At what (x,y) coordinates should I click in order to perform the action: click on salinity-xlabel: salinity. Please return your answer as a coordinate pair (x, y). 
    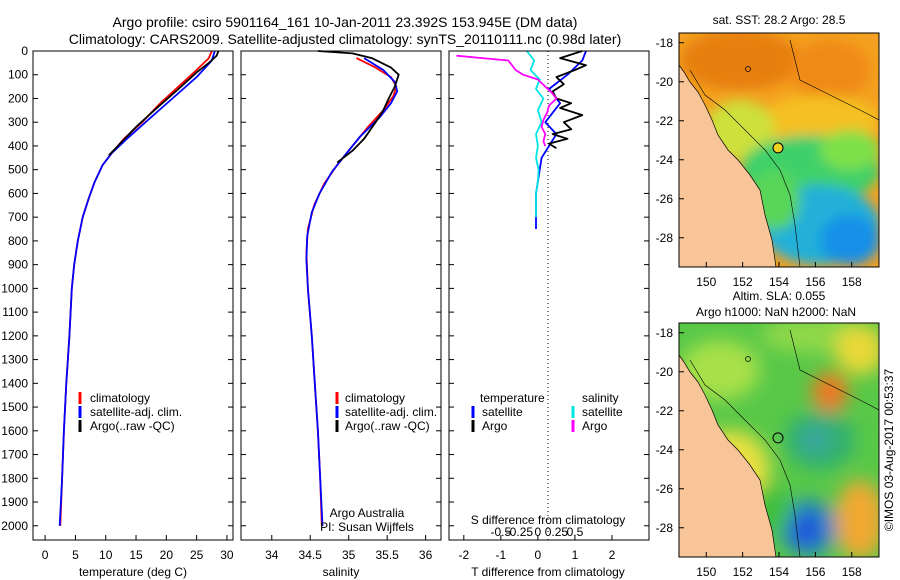
    Looking at the image, I should click on (341, 572).